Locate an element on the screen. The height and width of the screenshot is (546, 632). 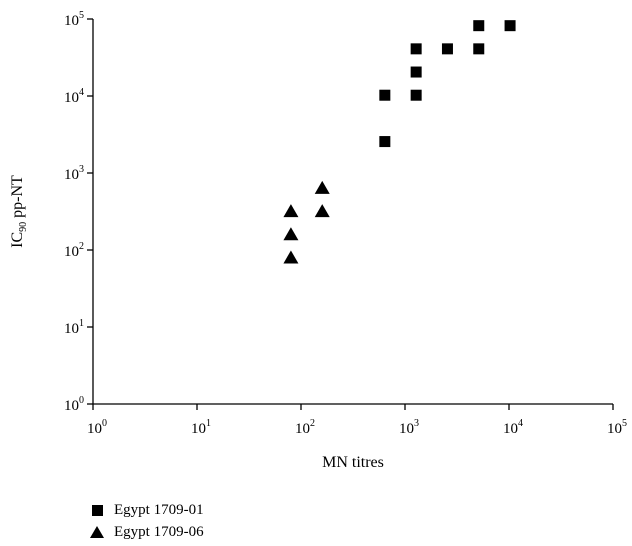
x-tick-label: 10⁰ is located at coordinates (97, 427).